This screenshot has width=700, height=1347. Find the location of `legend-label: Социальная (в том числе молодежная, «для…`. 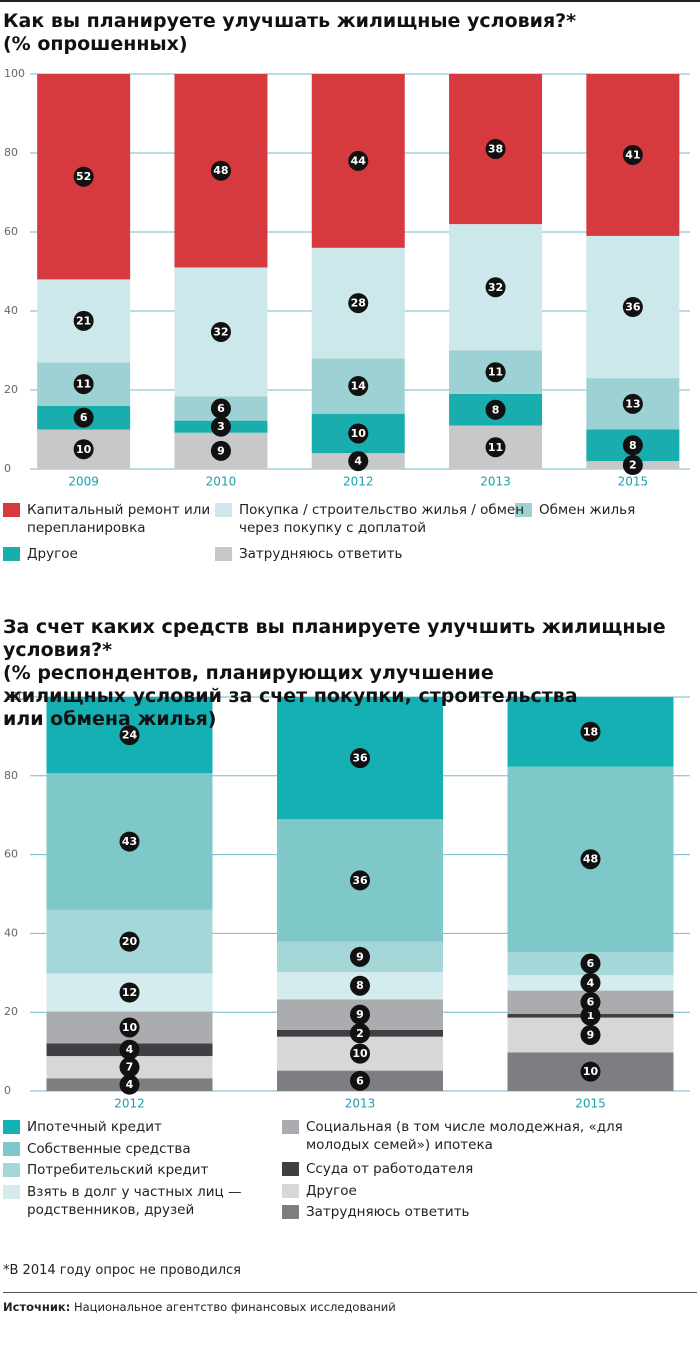

legend-label: Социальная (в том числе молодежная, «для… is located at coordinates (464, 1136).